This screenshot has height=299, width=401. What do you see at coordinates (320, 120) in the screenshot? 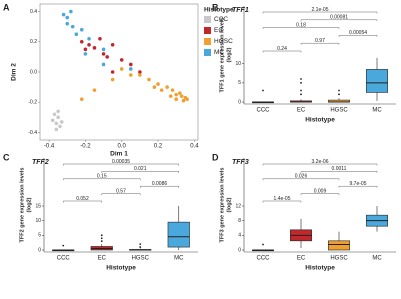
I see `x-axis-label: Histotype` at bounding box center [320, 120].